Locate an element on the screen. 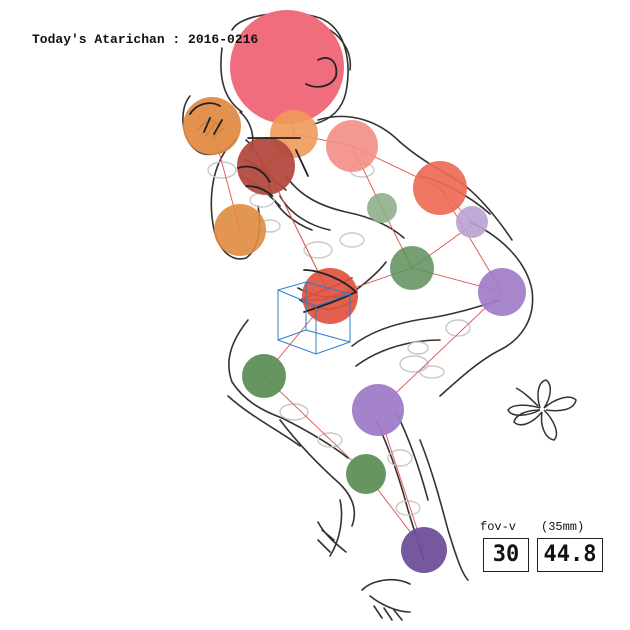 This screenshot has width=630, height=630. fov-vertical-input: 30 is located at coordinates (506, 555).